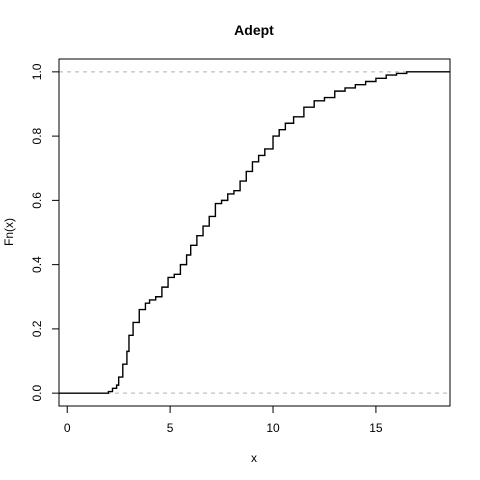 This screenshot has width=480, height=480. What do you see at coordinates (254, 30) in the screenshot?
I see `chart-title: Adept` at bounding box center [254, 30].